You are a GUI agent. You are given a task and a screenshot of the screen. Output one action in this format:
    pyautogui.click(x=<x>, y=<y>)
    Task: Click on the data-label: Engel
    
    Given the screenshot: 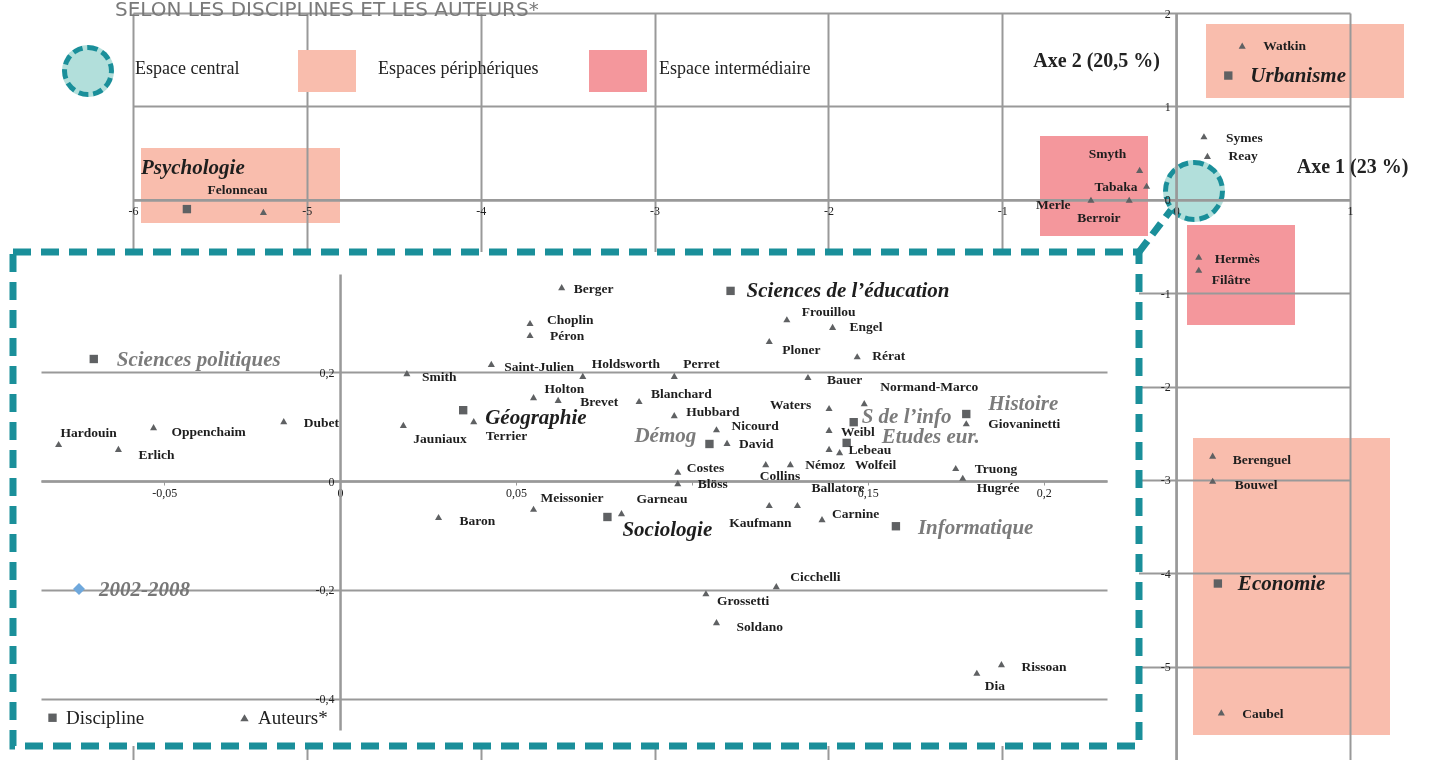 What is the action you would take?
    pyautogui.click(x=866, y=326)
    